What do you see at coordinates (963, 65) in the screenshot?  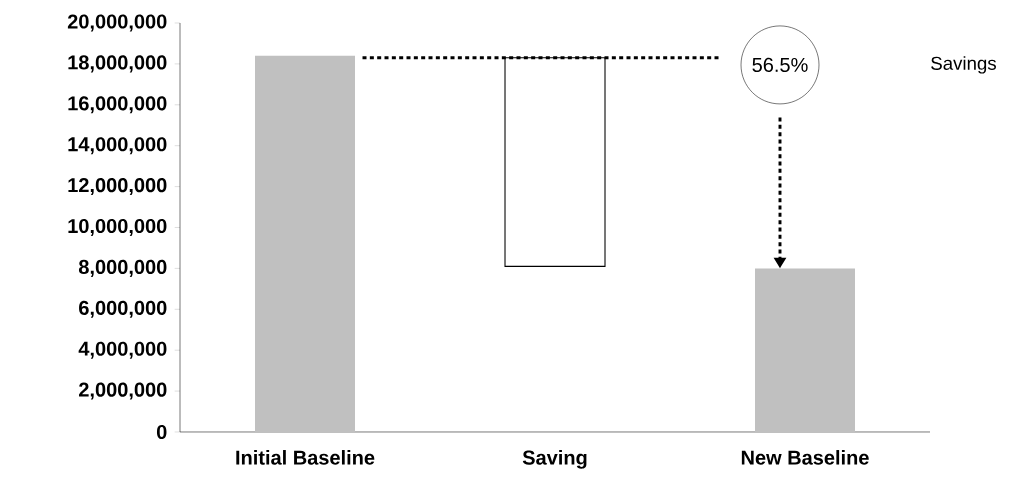 I see `text: Savings` at bounding box center [963, 65].